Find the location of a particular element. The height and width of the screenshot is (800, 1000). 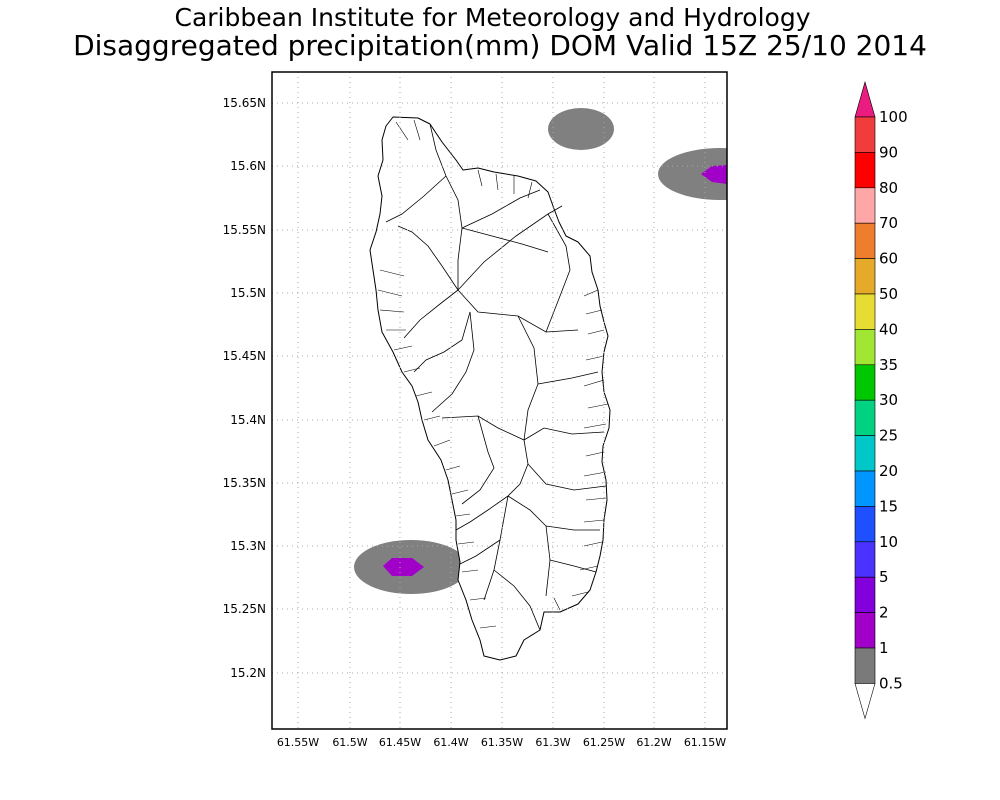

precip-core-northeast is located at coordinates (714, 174).